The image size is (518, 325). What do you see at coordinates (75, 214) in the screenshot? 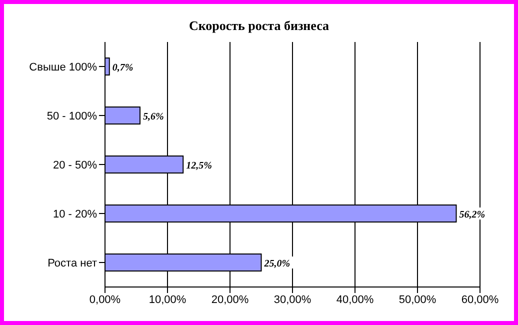
I see `y-tick-label: 10 - 20%` at bounding box center [75, 214].